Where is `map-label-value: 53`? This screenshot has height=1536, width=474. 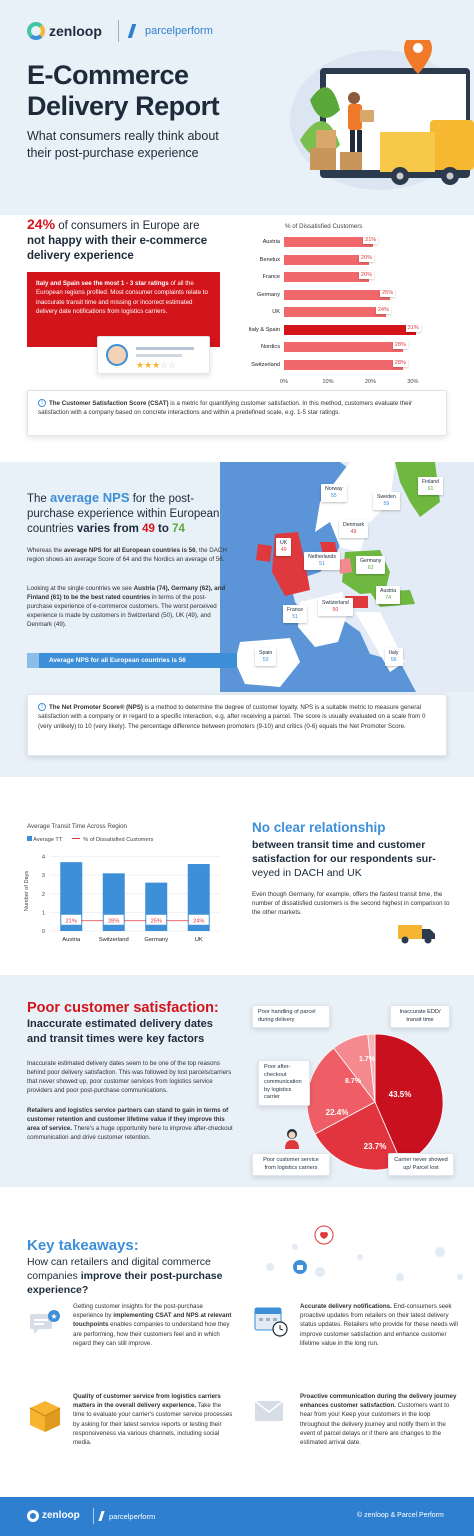 map-label-value: 53 is located at coordinates (265, 660).